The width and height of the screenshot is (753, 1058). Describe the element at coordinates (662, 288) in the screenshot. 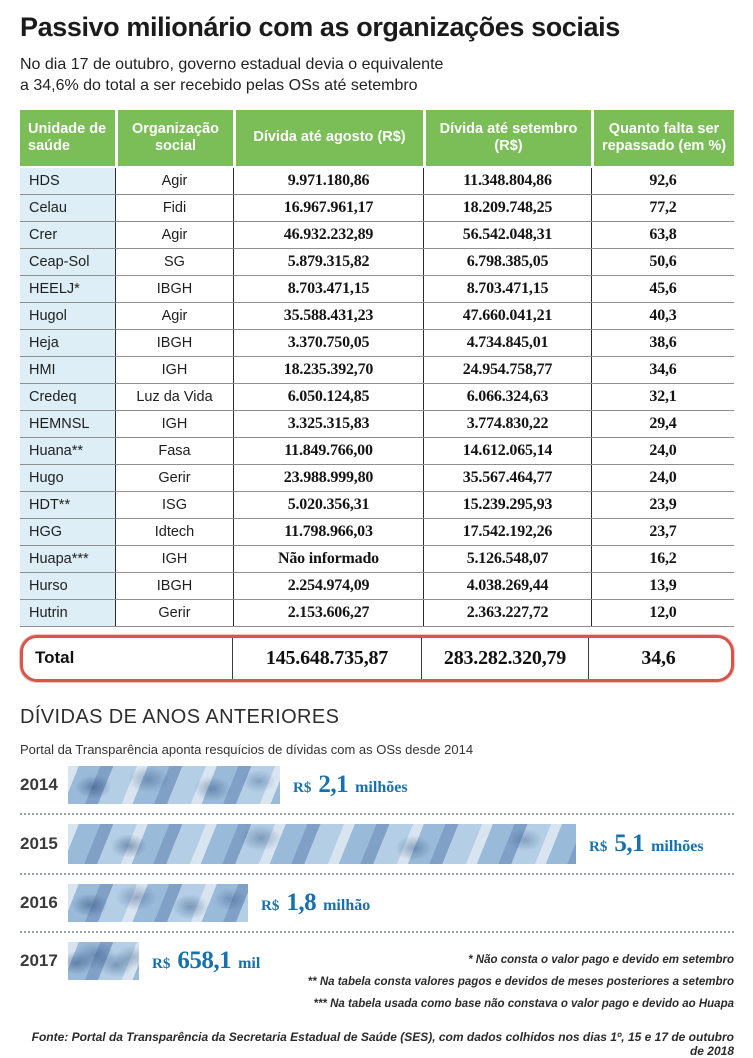

I see `percent-cell: 45,6` at that location.